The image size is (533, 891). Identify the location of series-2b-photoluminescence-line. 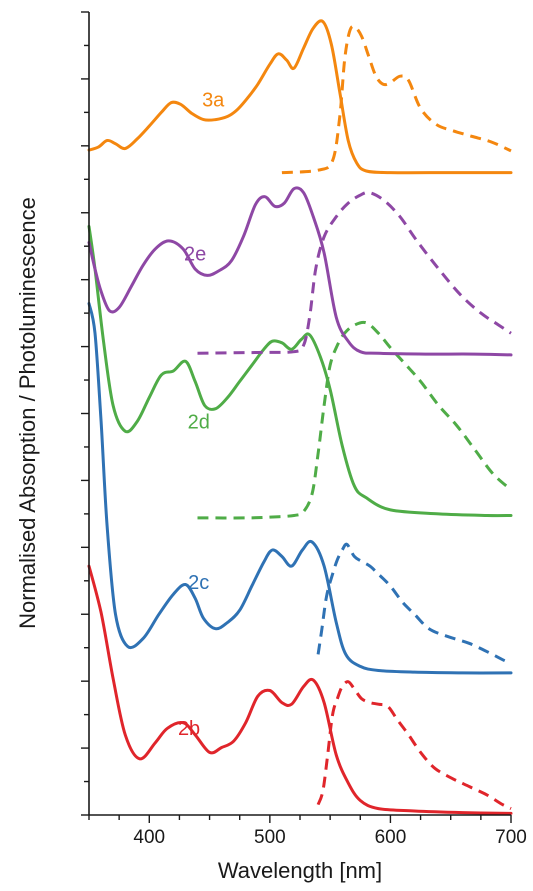
(414, 745).